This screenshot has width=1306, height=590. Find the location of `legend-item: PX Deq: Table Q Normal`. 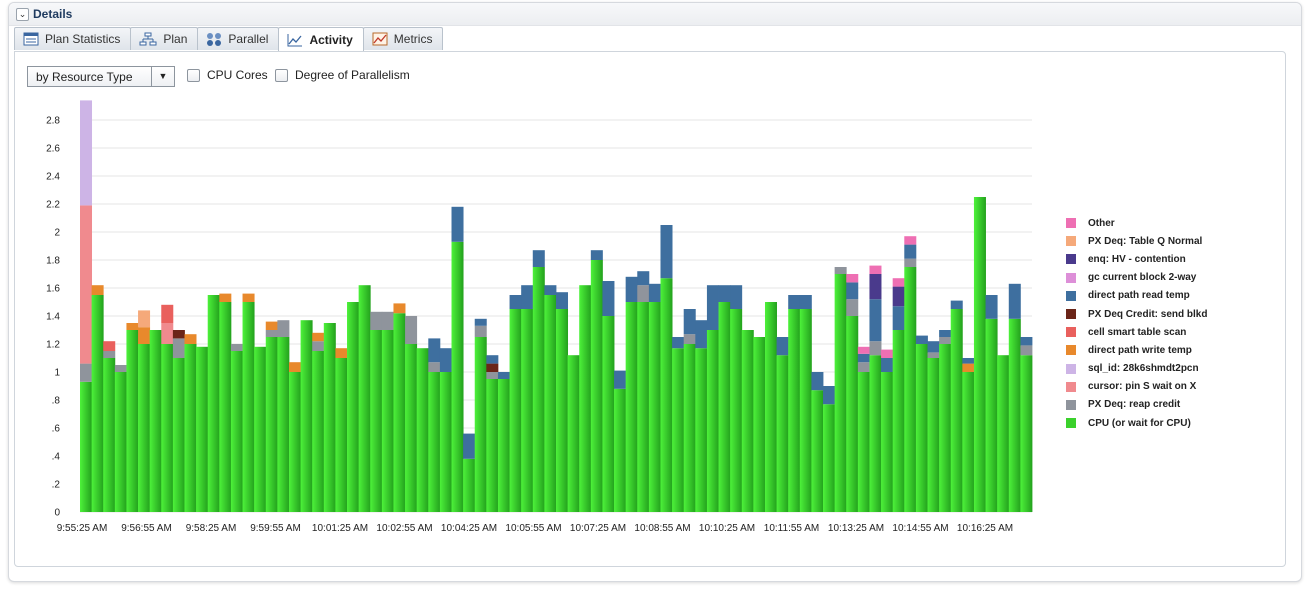

legend-item: PX Deq: Table Q Normal is located at coordinates (1136, 241).